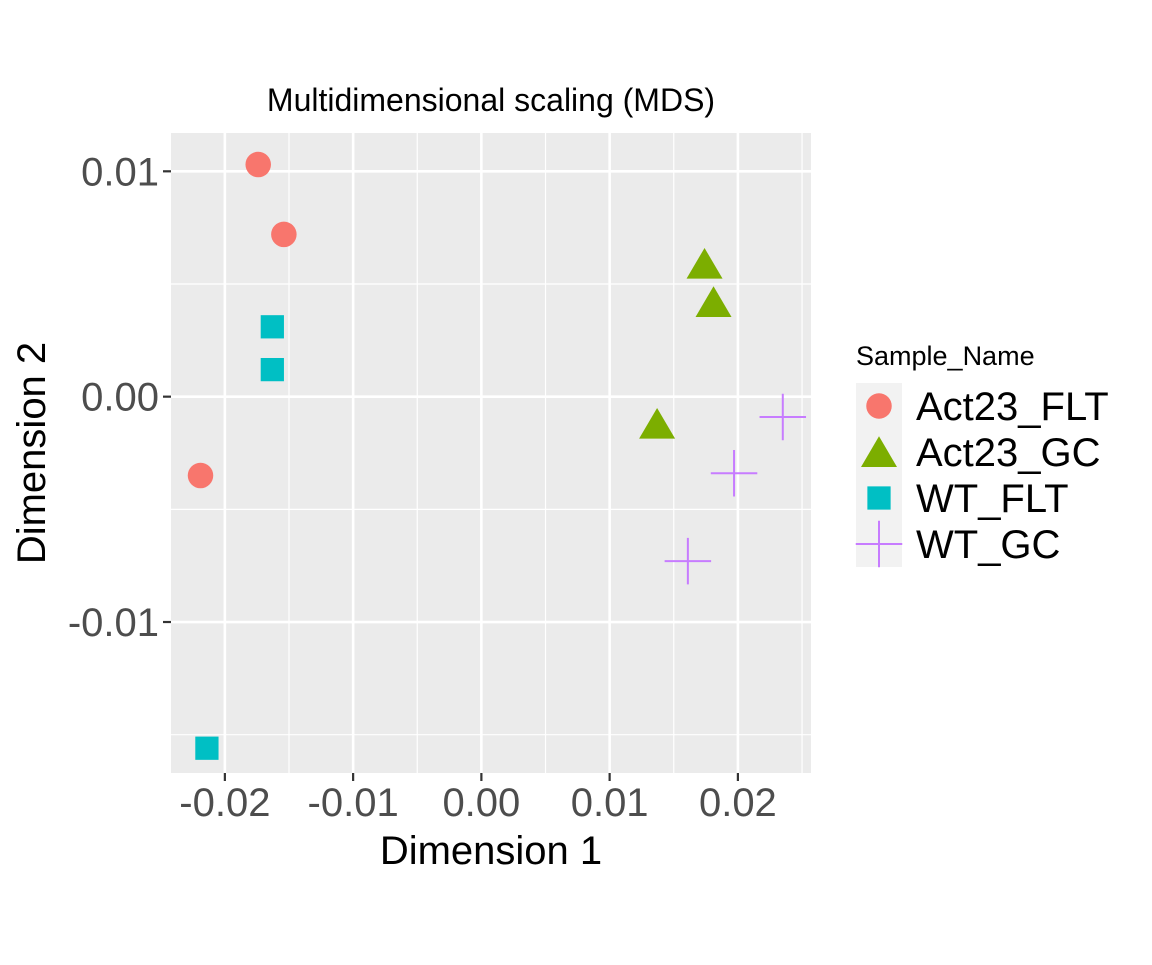  I want to click on legend-item-label: Act23_GC, so click(1008, 453).